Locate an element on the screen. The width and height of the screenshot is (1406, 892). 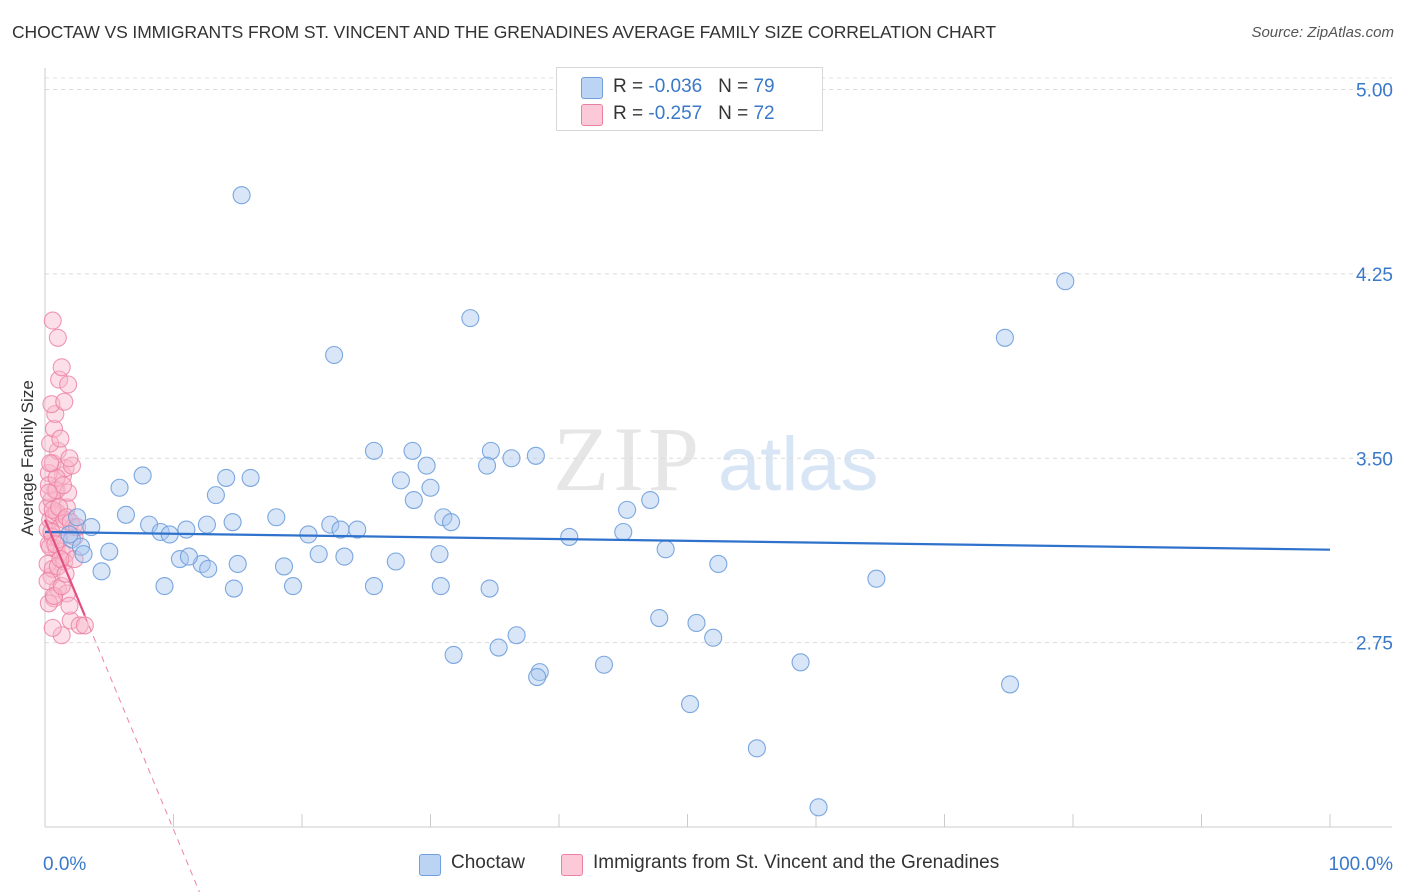
source-label: Source: ZipAtlas.com is located at coordinates (1322, 32).